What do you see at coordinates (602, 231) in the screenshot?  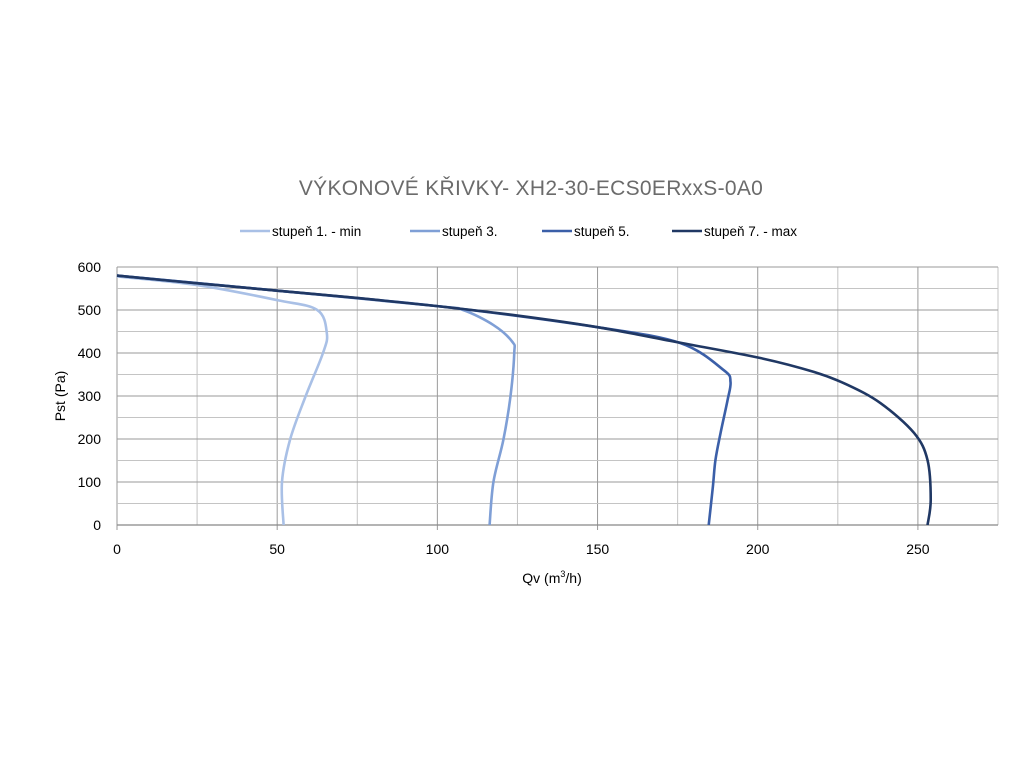 I see `legend-label: stupeň 5.` at bounding box center [602, 231].